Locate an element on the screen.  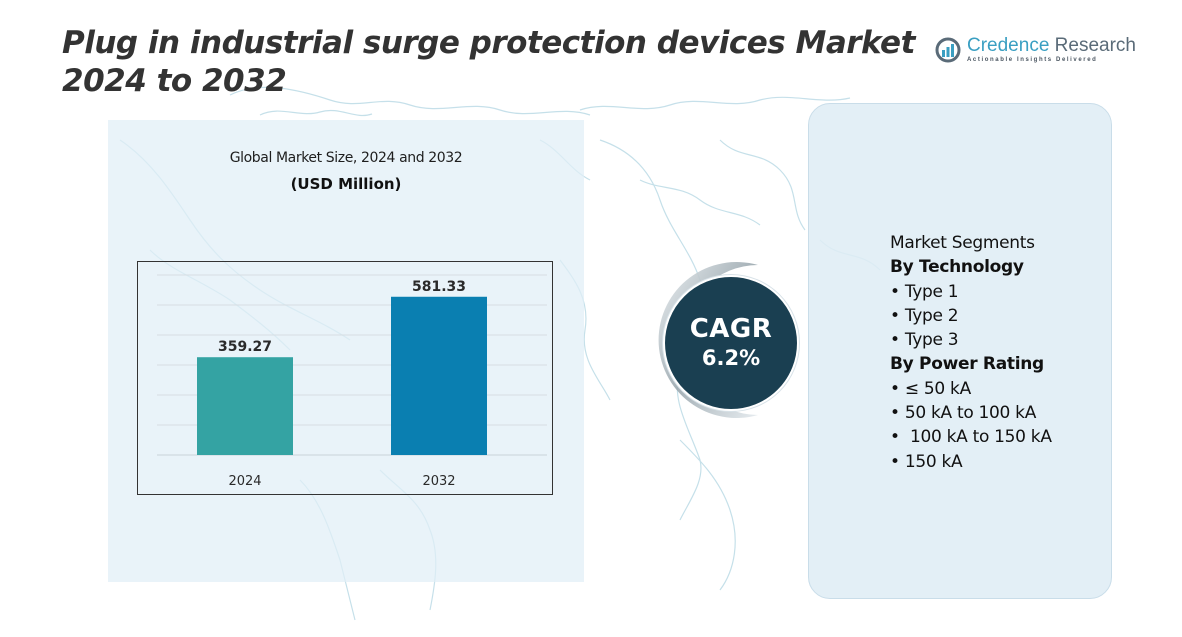
cagr-badge: CAGR 6.2% is located at coordinates (731, 343).